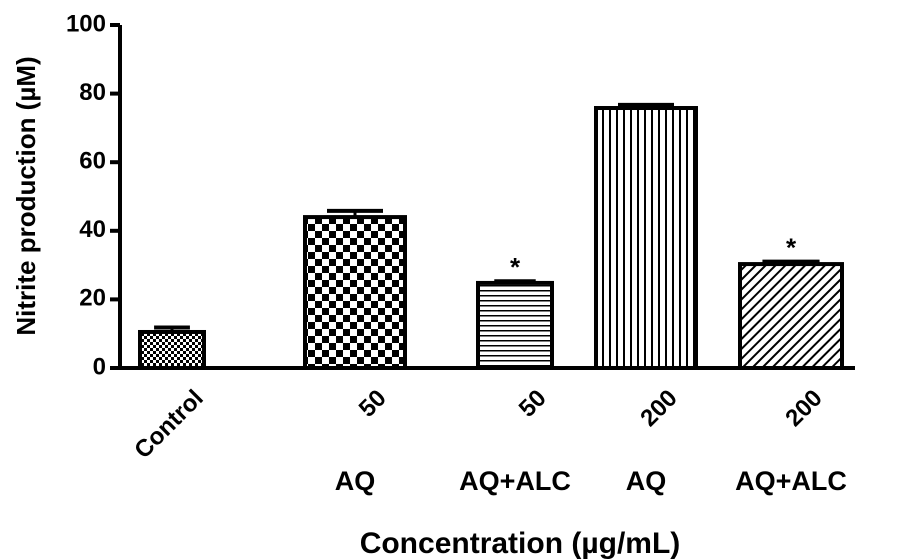  Describe the element at coordinates (92, 92) in the screenshot. I see `y-tick-label: 80` at that location.